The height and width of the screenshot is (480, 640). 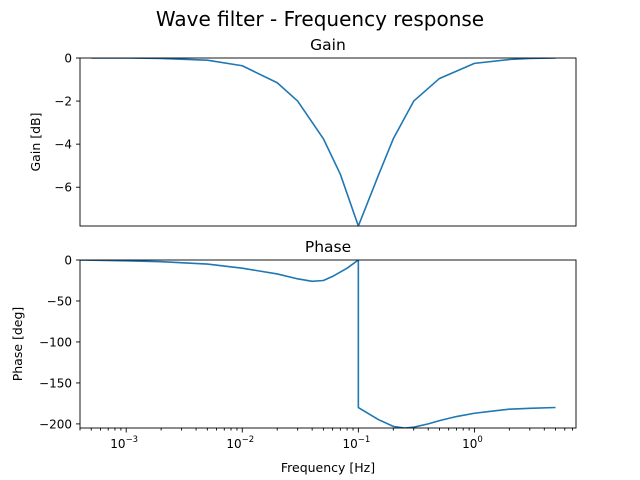 I want to click on phase-xlabel: Frequency [Hz], so click(x=328, y=467).